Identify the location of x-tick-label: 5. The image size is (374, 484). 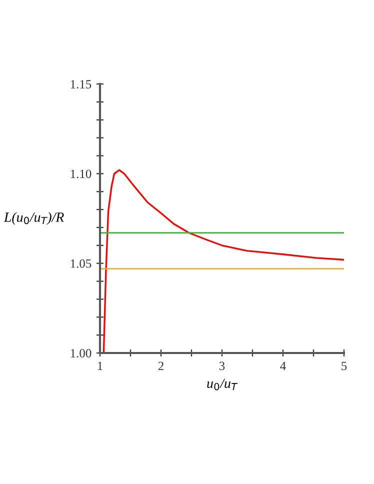
(344, 366).